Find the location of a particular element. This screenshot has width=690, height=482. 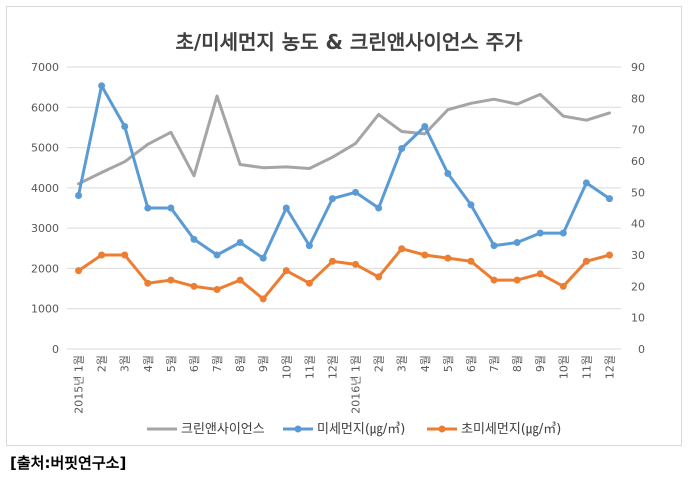

right-tick-label: 50 is located at coordinates (638, 192).